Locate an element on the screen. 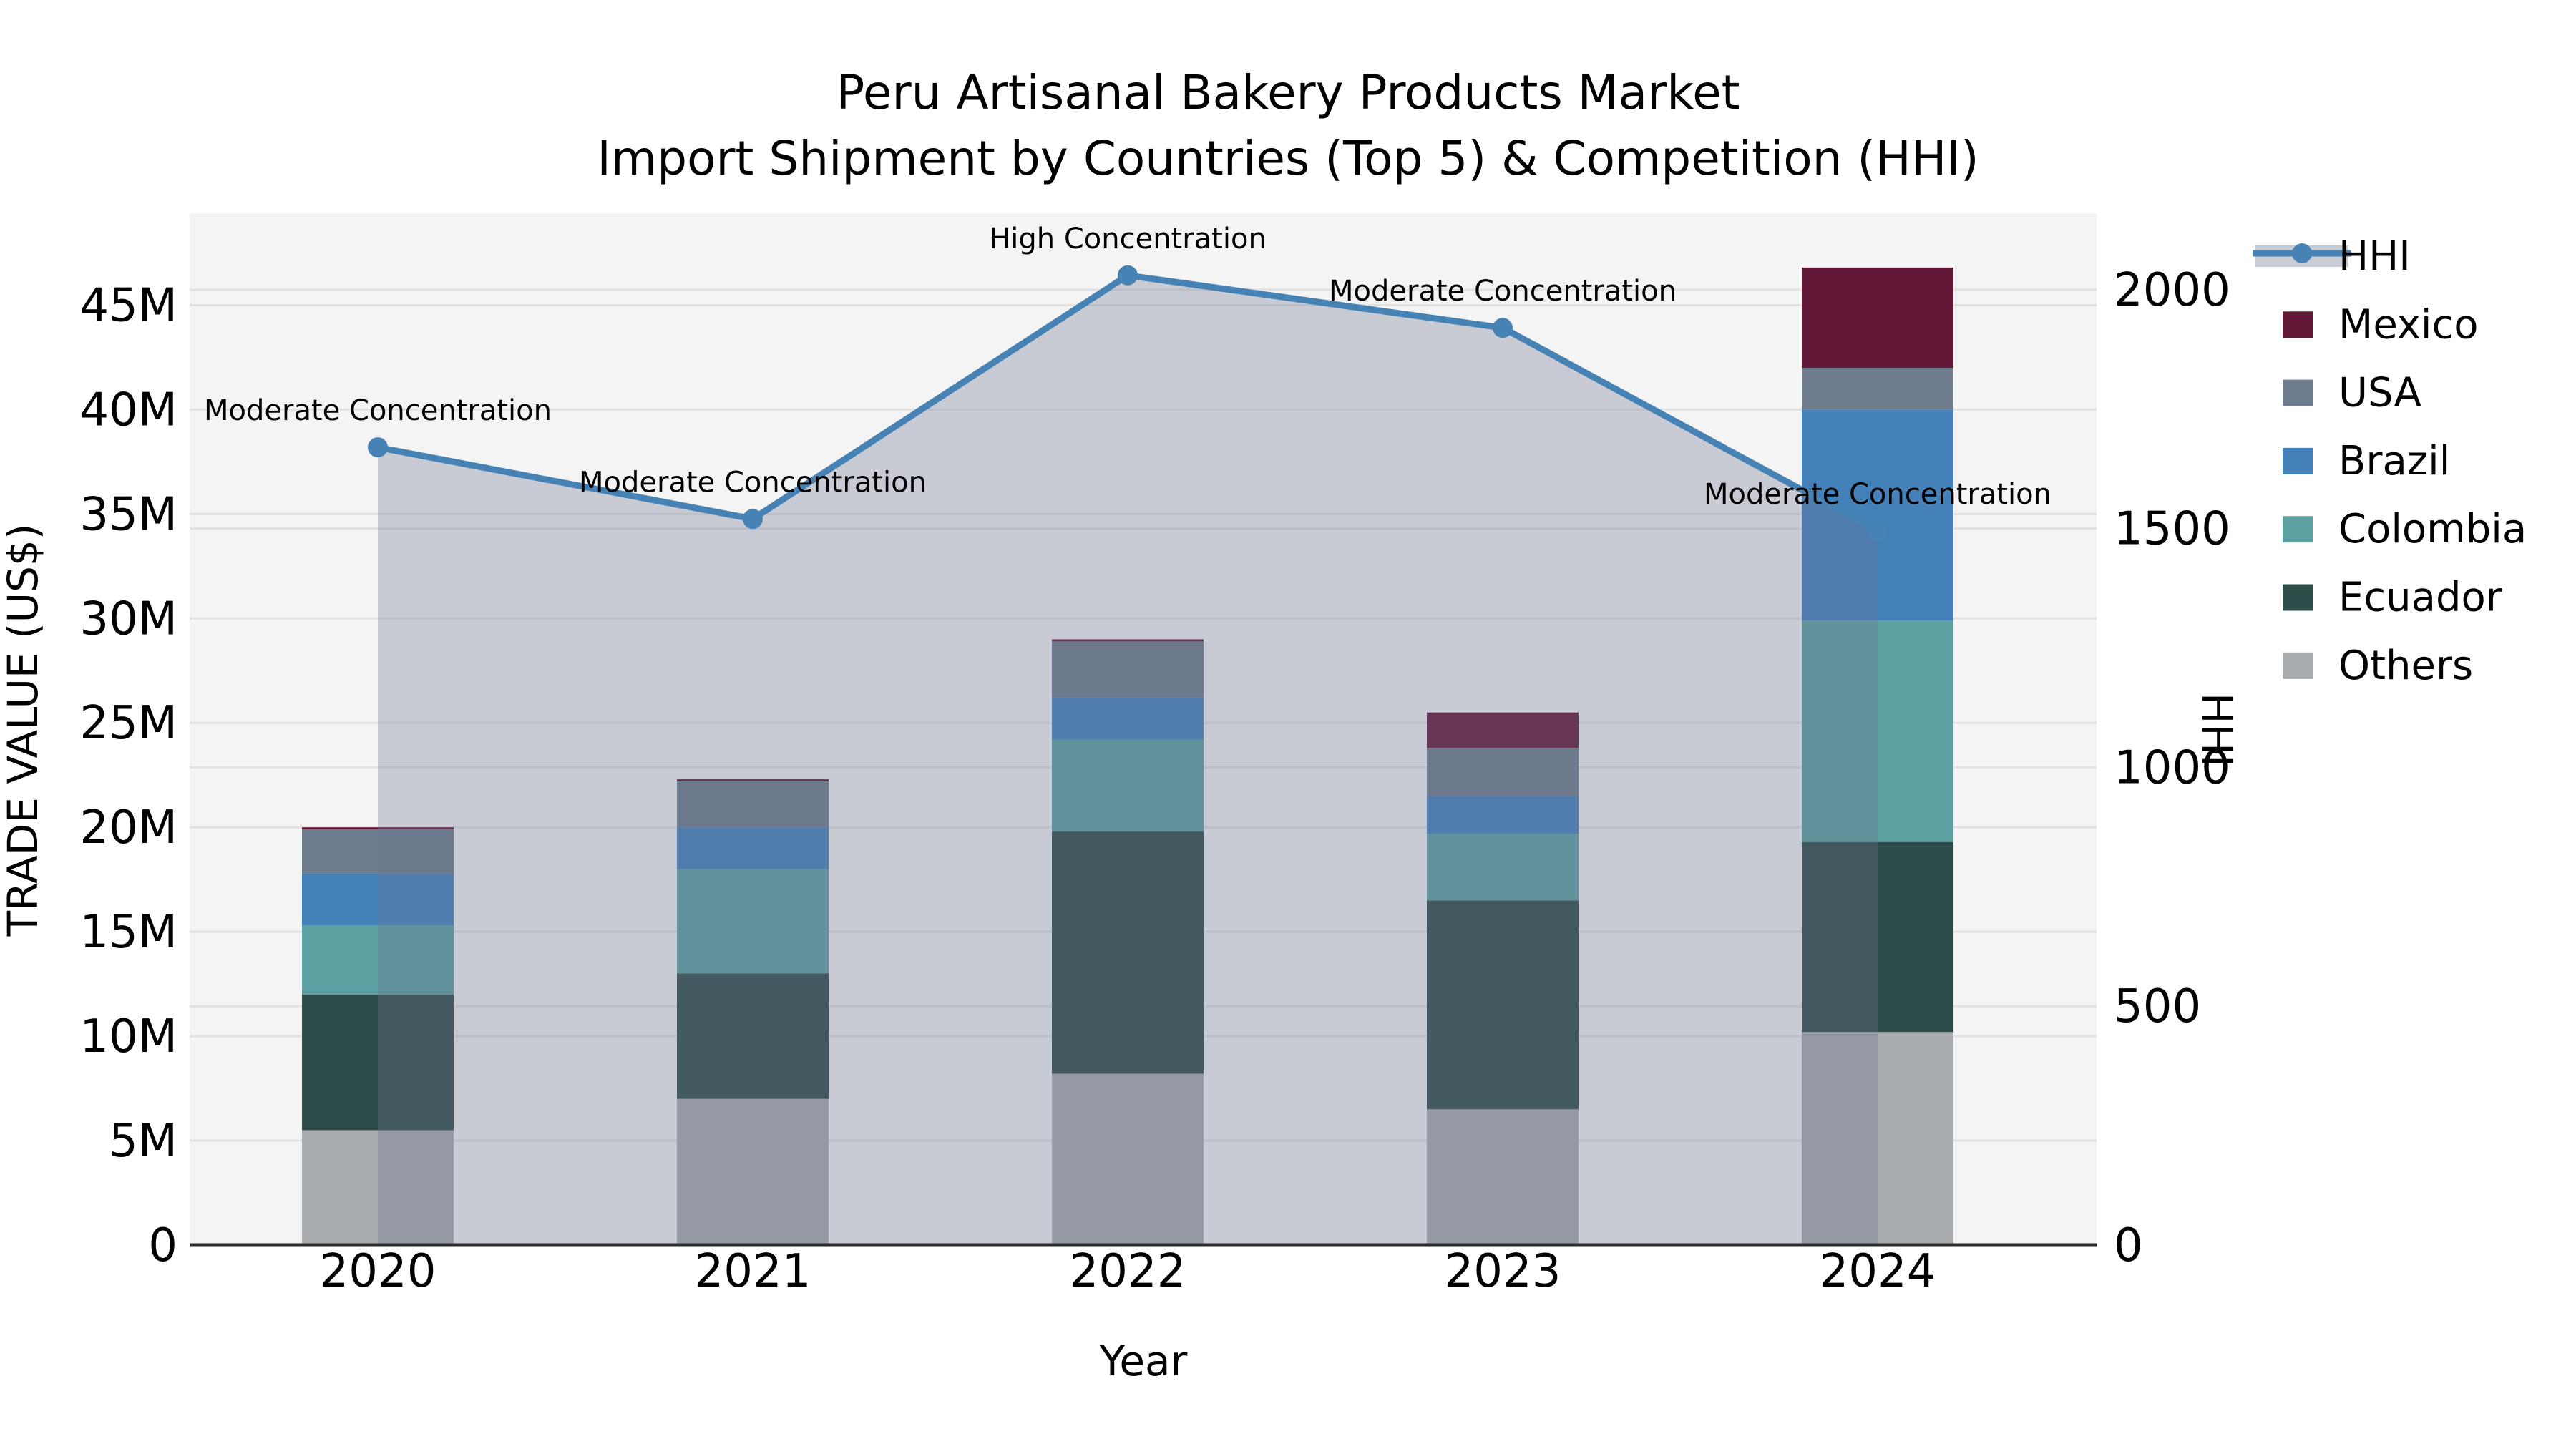 The width and height of the screenshot is (2576, 1449). x-tick-2020: 2020 is located at coordinates (378, 1271).